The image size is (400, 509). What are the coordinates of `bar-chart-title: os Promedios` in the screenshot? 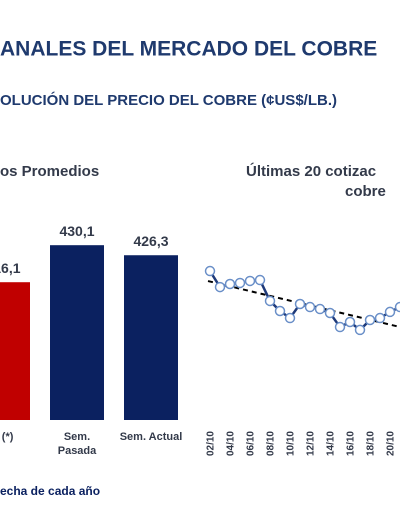 It's located at (49, 171).